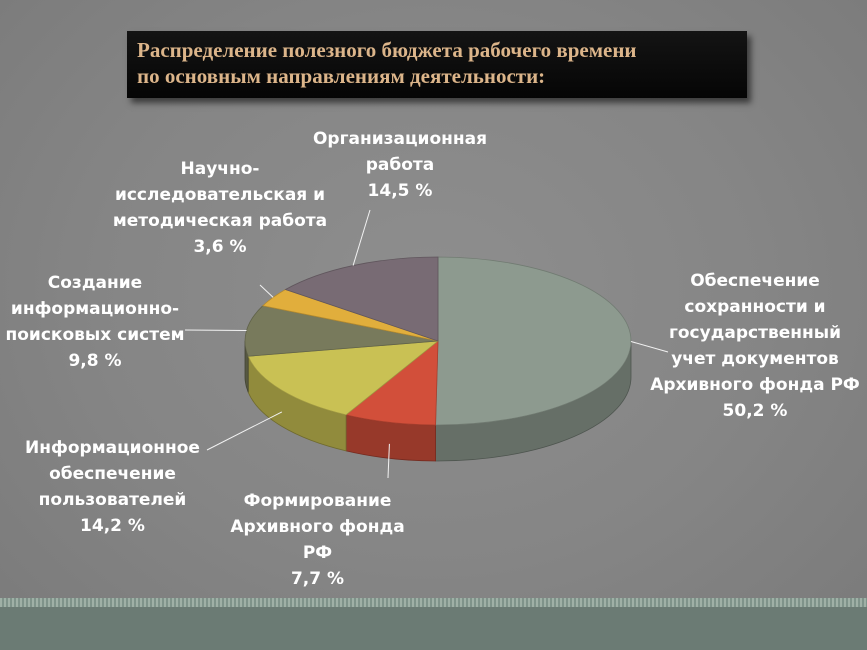 The image size is (867, 650). What do you see at coordinates (649, 347) in the screenshot?
I see `leader-archive-fund` at bounding box center [649, 347].